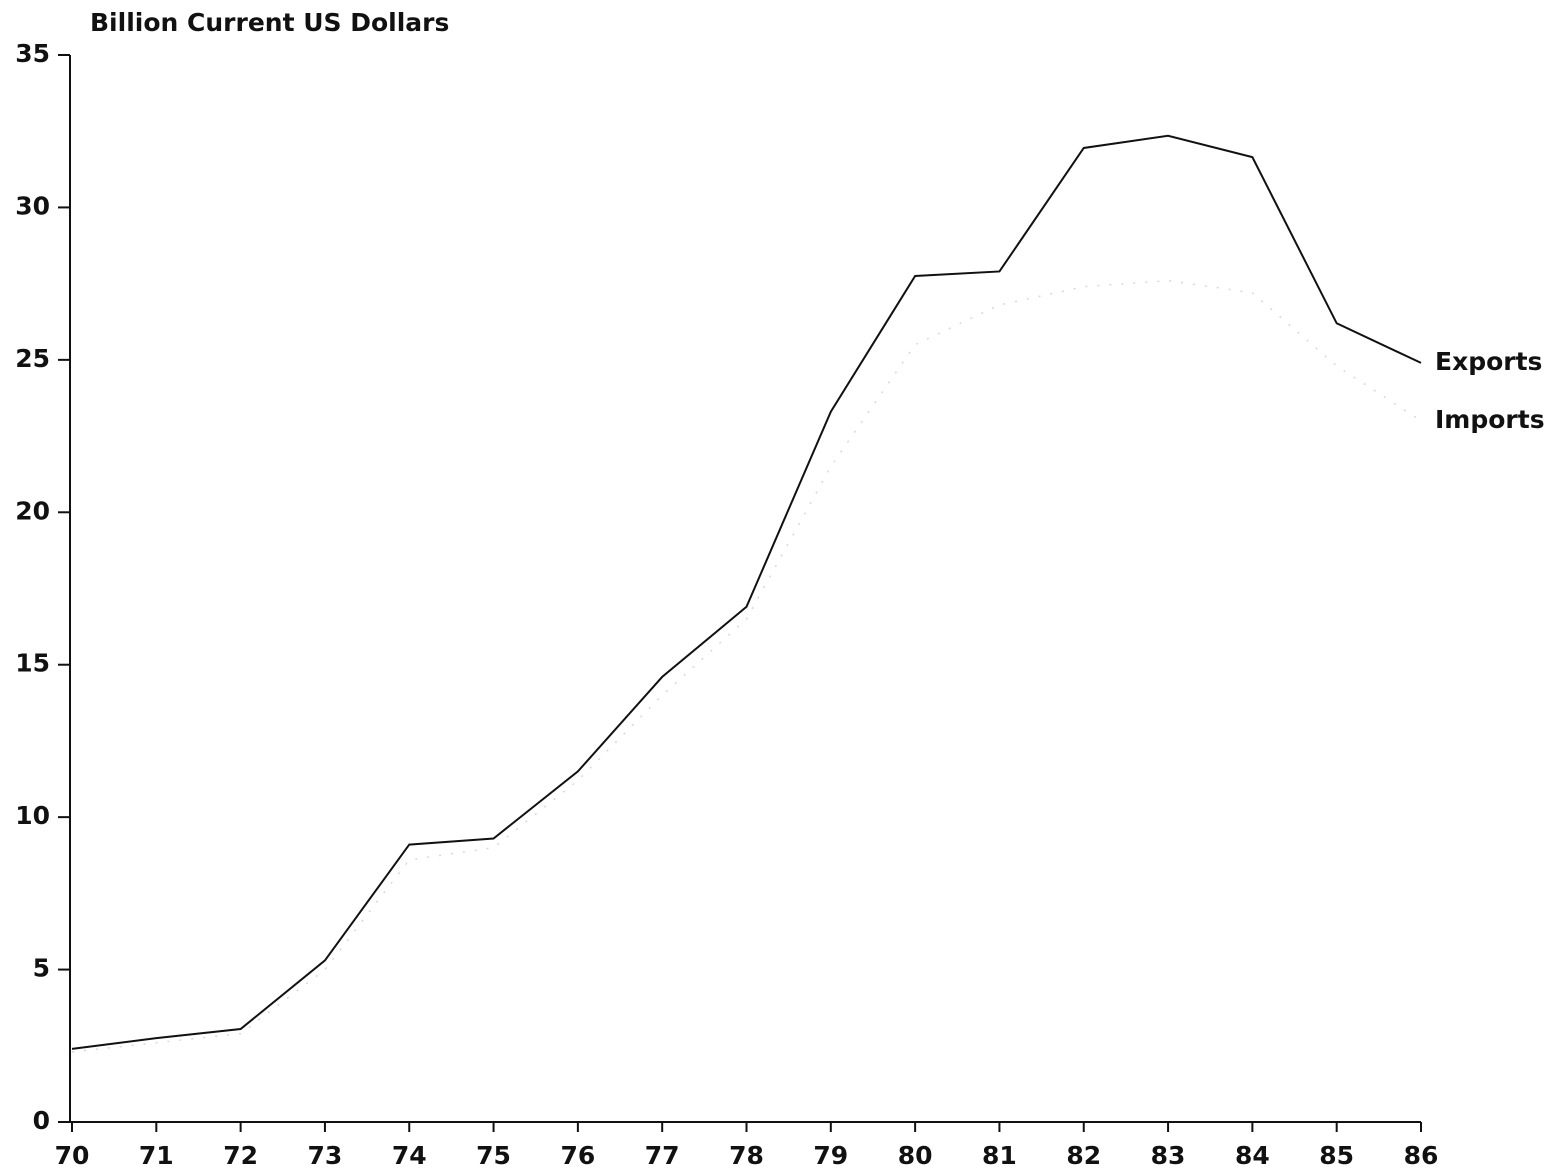 Image resolution: width=1552 pixels, height=1173 pixels. What do you see at coordinates (32, 815) in the screenshot?
I see `y-tick-label: 10` at bounding box center [32, 815].